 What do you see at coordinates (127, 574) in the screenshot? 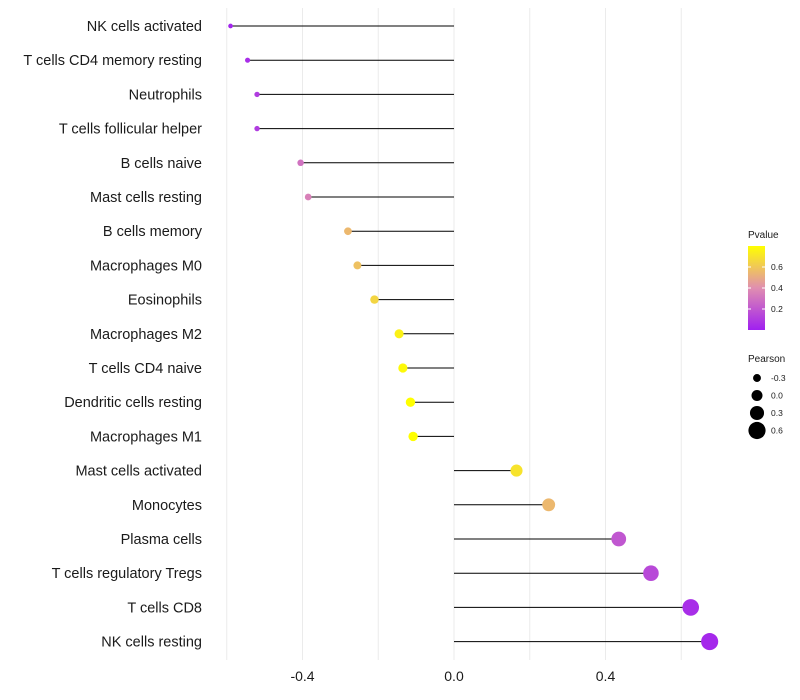
I see `category-label: T cells regulatory Tregs` at bounding box center [127, 574].